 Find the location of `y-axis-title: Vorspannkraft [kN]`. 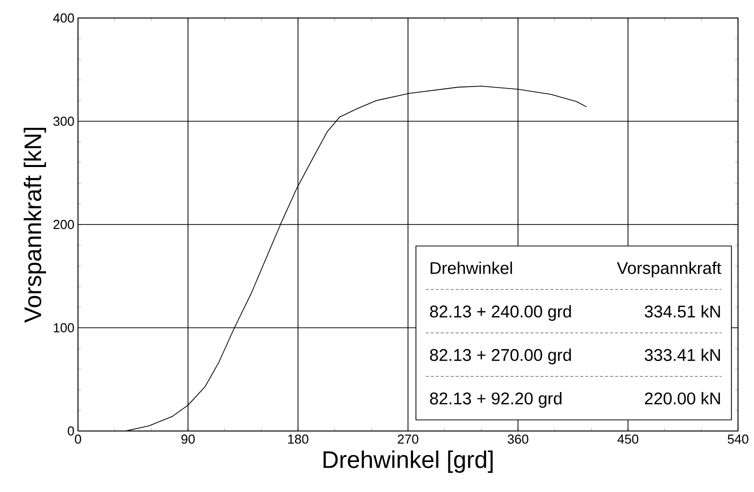

y-axis-title: Vorspannkraft [kN] is located at coordinates (35, 225).